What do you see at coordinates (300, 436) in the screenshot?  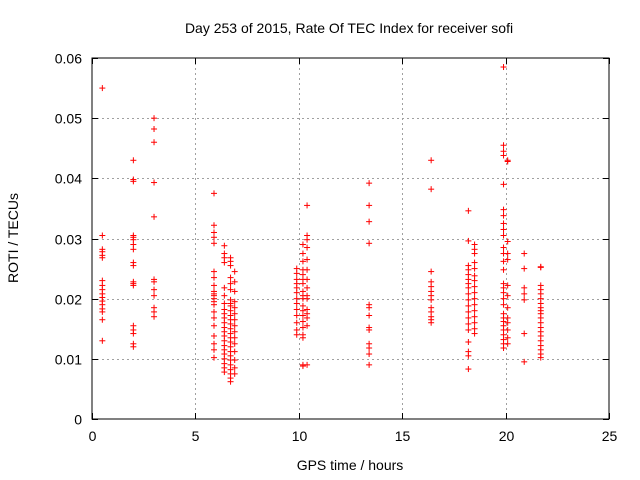 I see `x-tick-label: 10` at bounding box center [300, 436].